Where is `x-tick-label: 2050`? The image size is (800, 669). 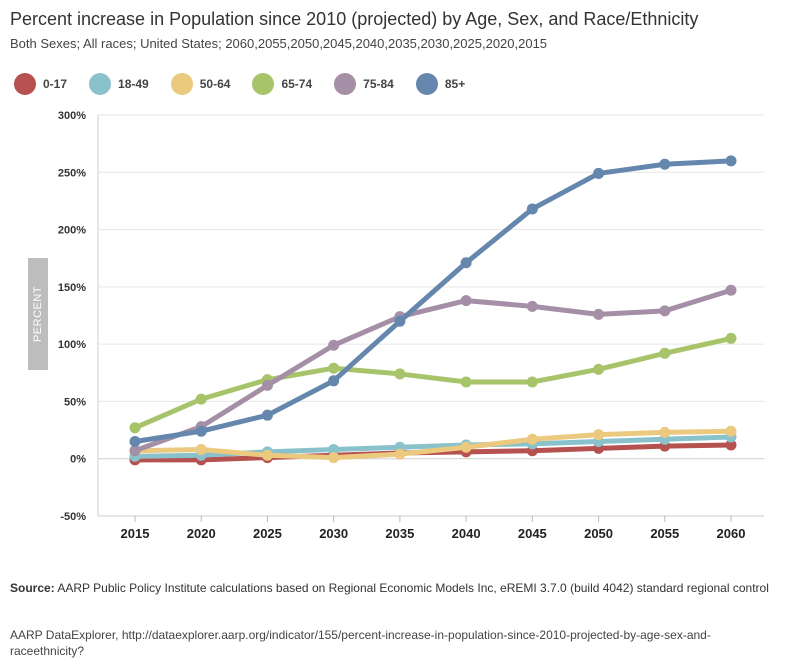 x-tick-label: 2050 is located at coordinates (598, 533).